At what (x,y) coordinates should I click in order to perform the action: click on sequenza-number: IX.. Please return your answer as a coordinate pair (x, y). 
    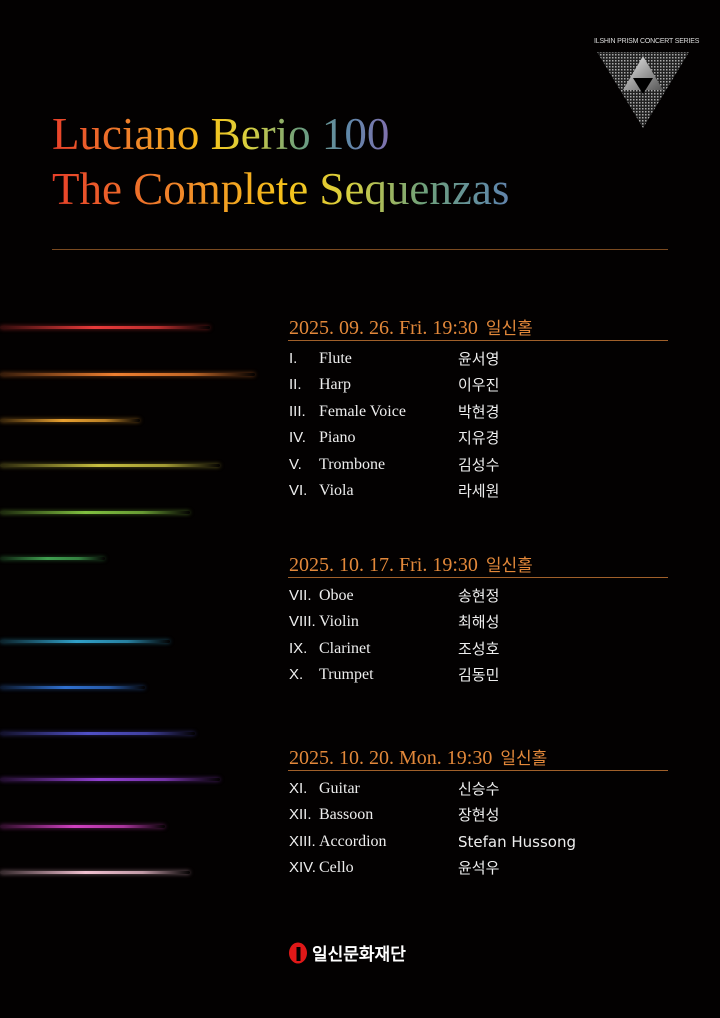
    Looking at the image, I should click on (298, 648).